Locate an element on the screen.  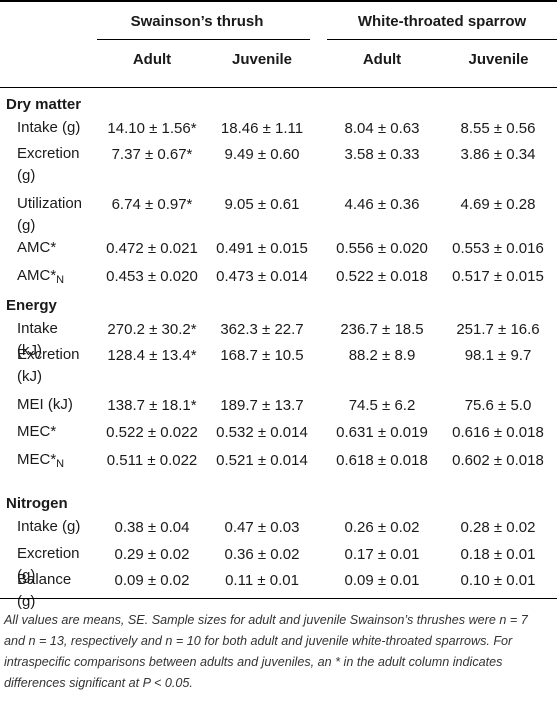
table-cell: 0.09 ± 0.01 is located at coordinates (382, 580).